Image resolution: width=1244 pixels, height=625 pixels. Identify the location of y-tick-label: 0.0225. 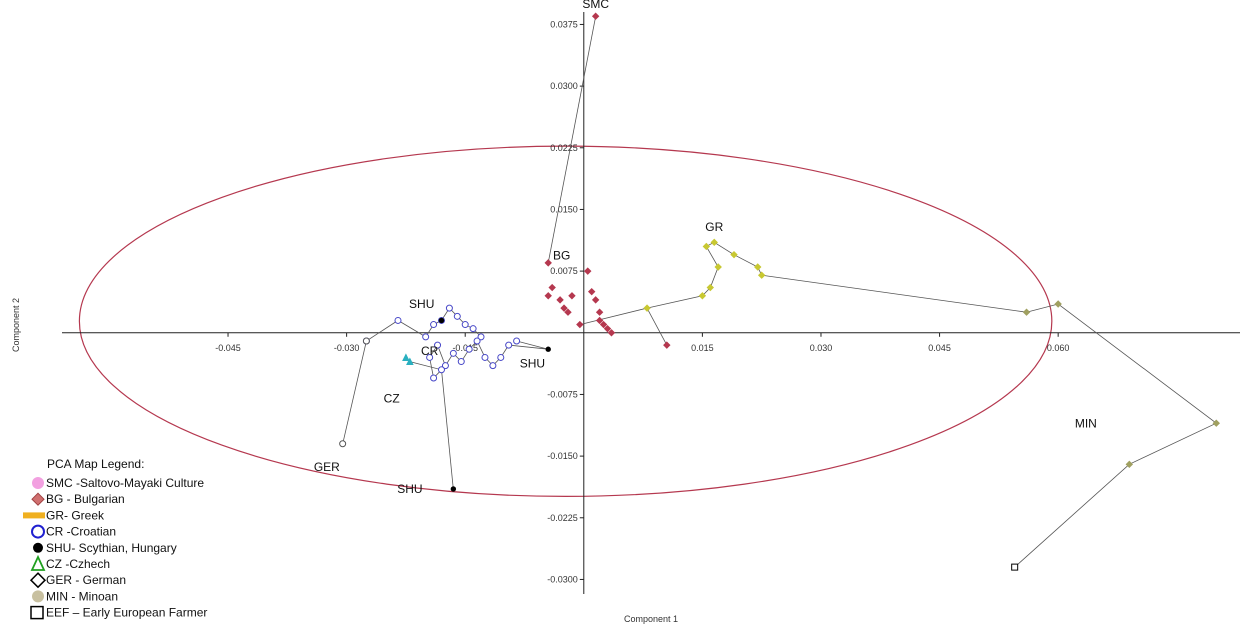
(564, 148).